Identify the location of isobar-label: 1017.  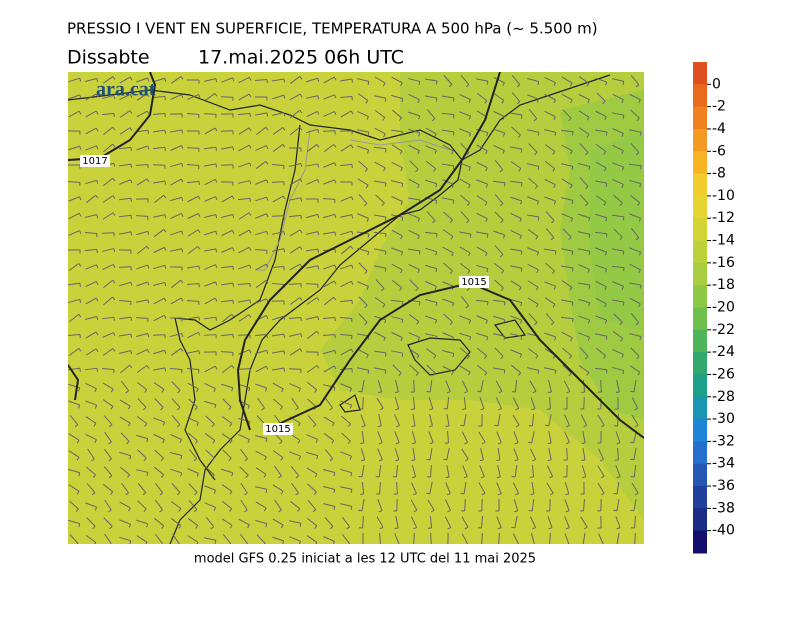
(94, 161).